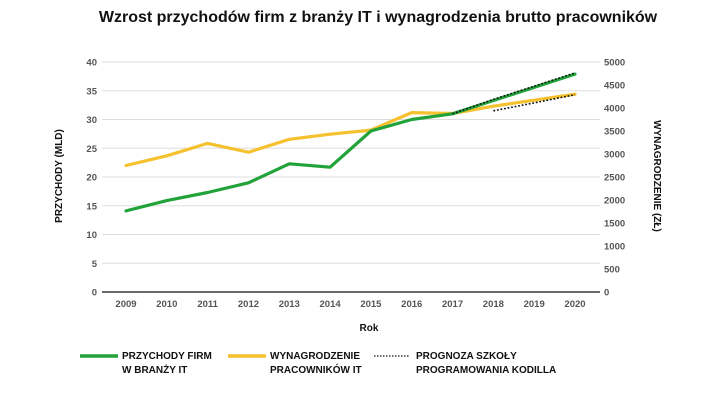  I want to click on x-axis-label: Rok, so click(369, 328).